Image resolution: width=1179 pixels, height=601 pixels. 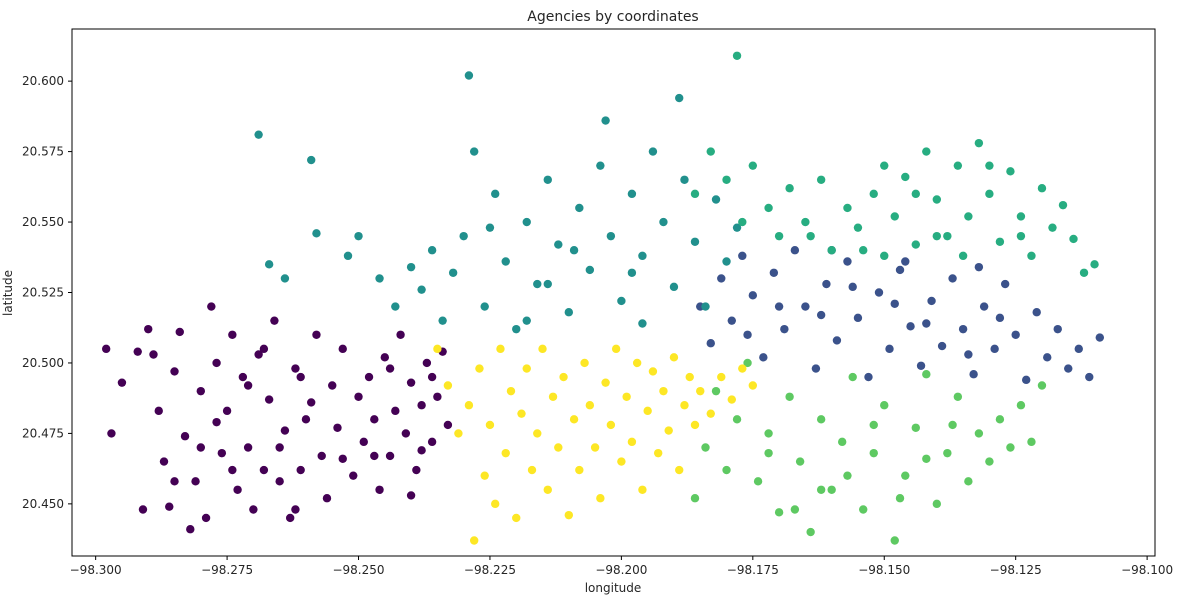 I want to click on y-tick-label: 20.475, so click(x=43, y=433).